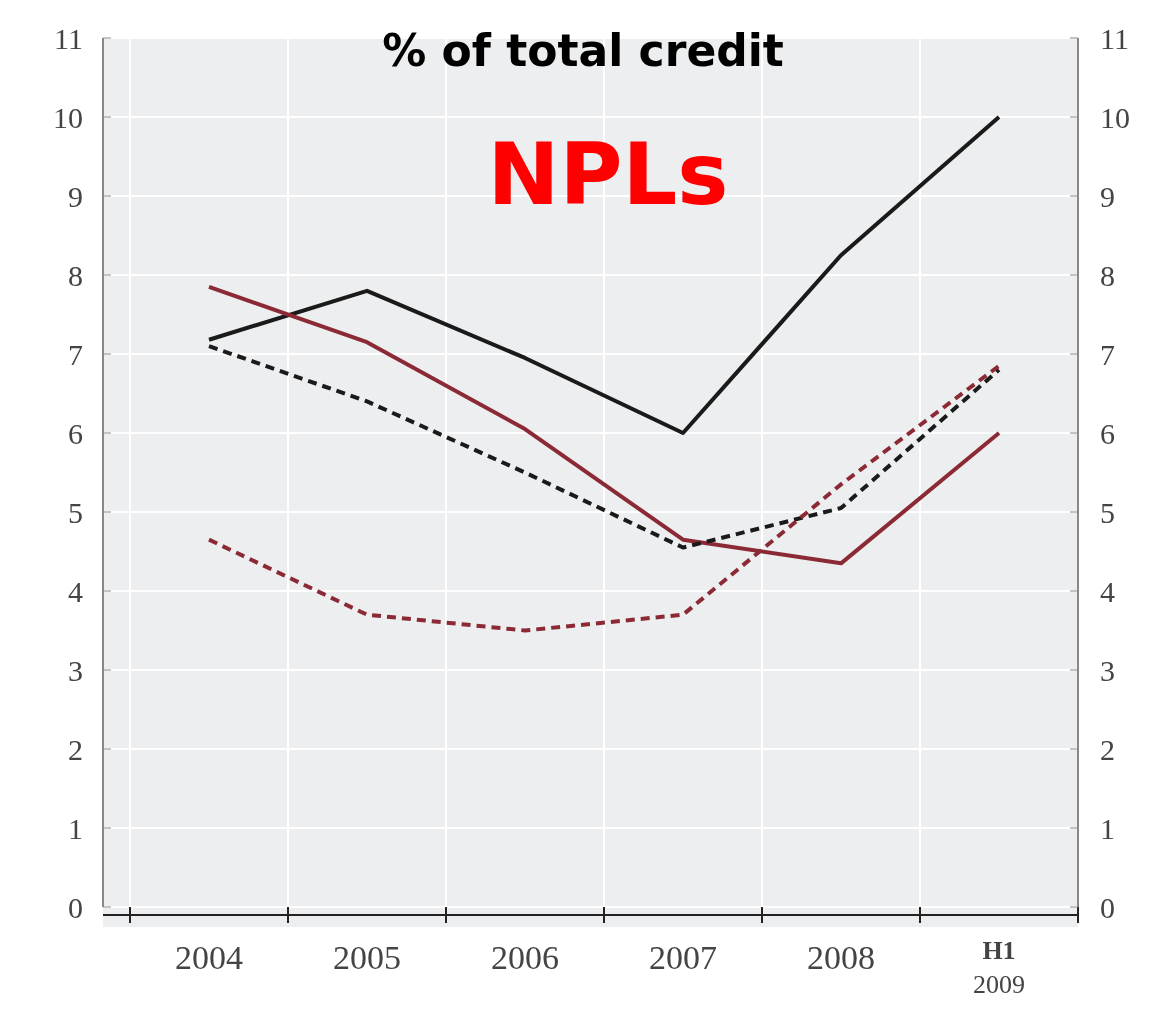 This screenshot has width=1169, height=1016. I want to click on y-tick-label: 1, so click(75, 828).